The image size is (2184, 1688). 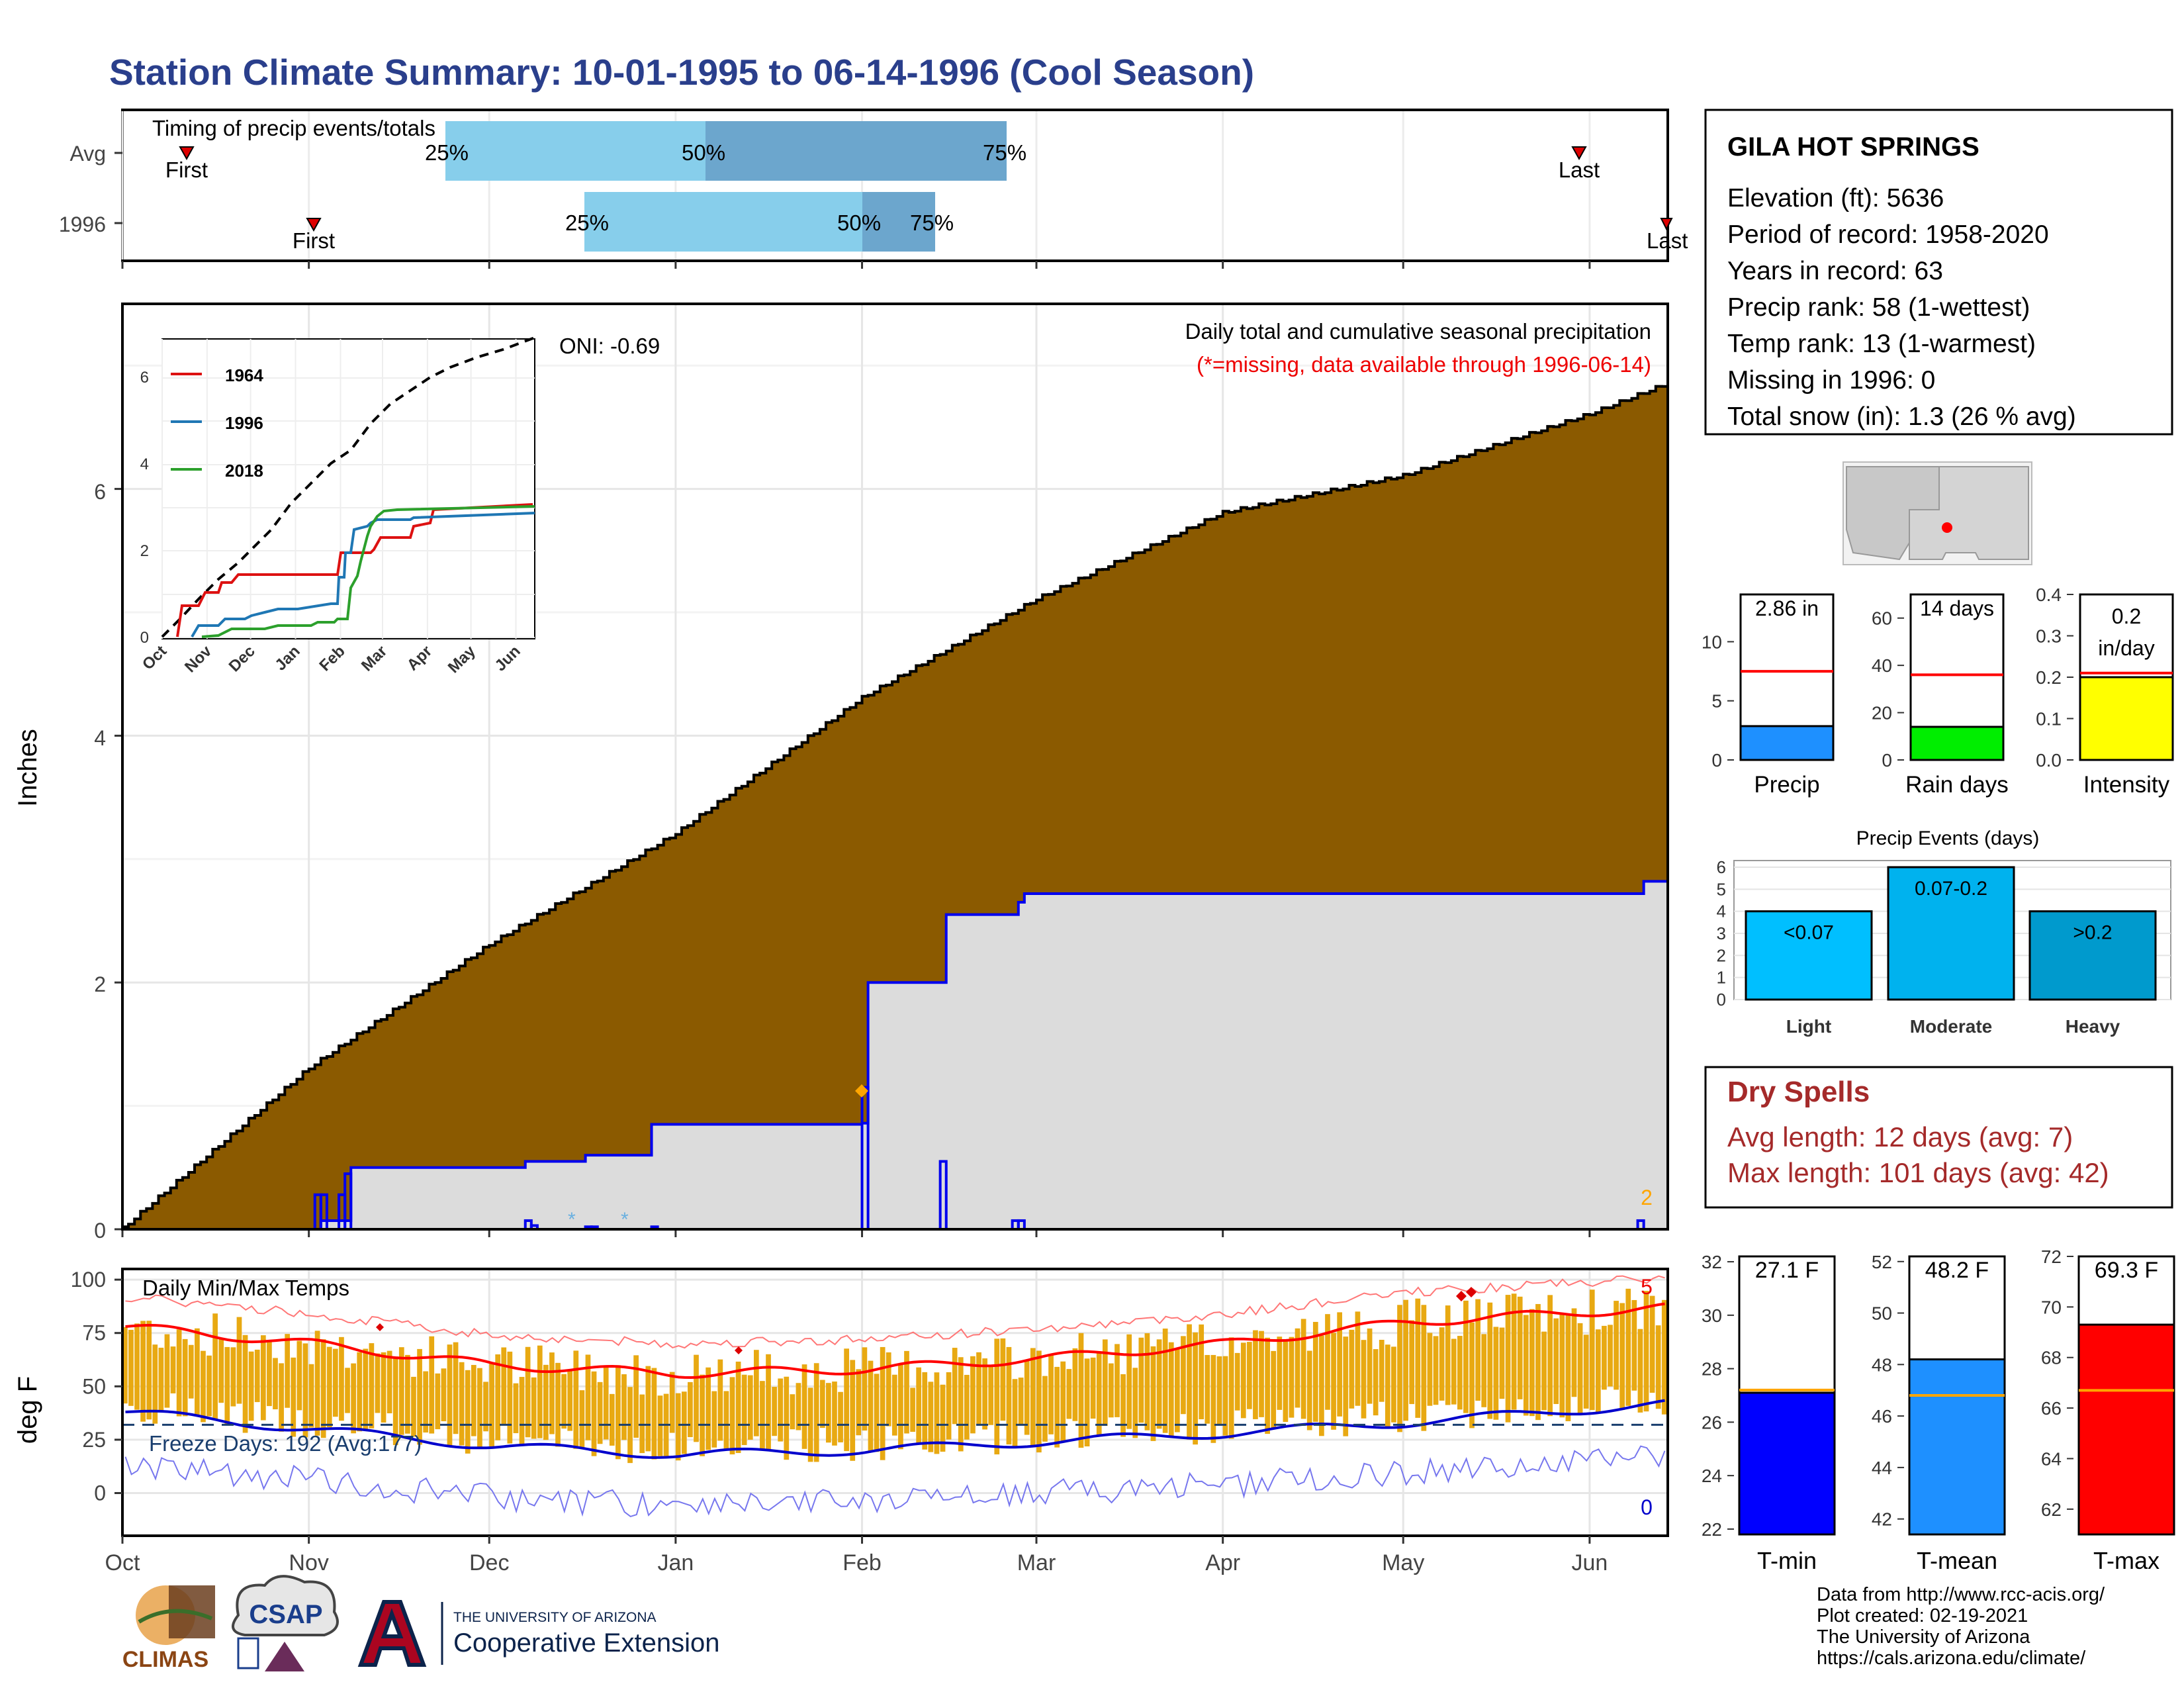 What do you see at coordinates (87, 153) in the screenshot?
I see `timing-row-avg: Avg` at bounding box center [87, 153].